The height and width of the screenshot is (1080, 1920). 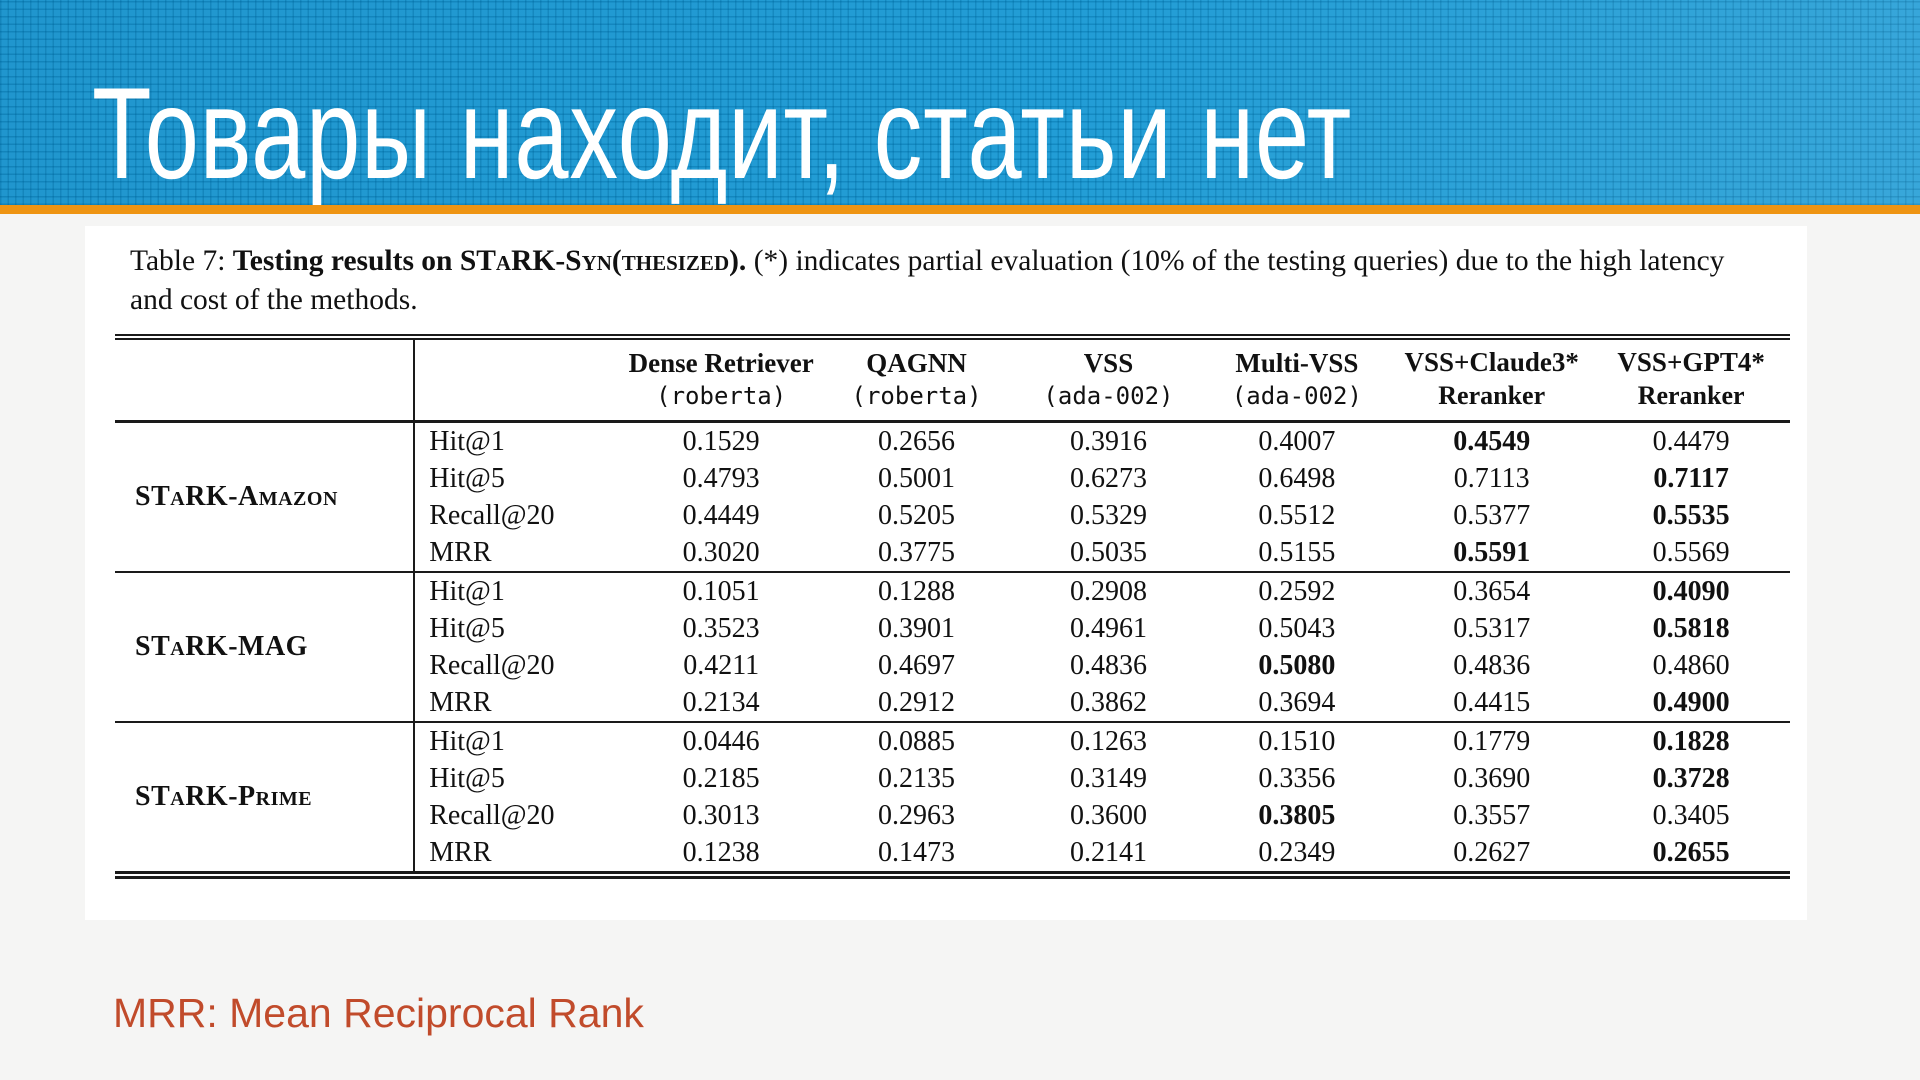 I want to click on value-cell: 0.1529, so click(x=721, y=441).